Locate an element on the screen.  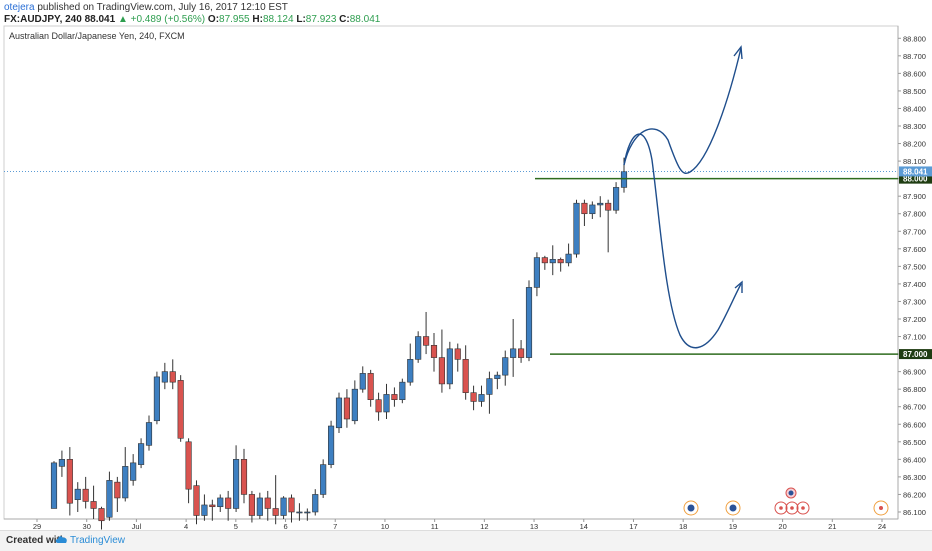
bearish-projection-path is located at coordinates (682, 241).